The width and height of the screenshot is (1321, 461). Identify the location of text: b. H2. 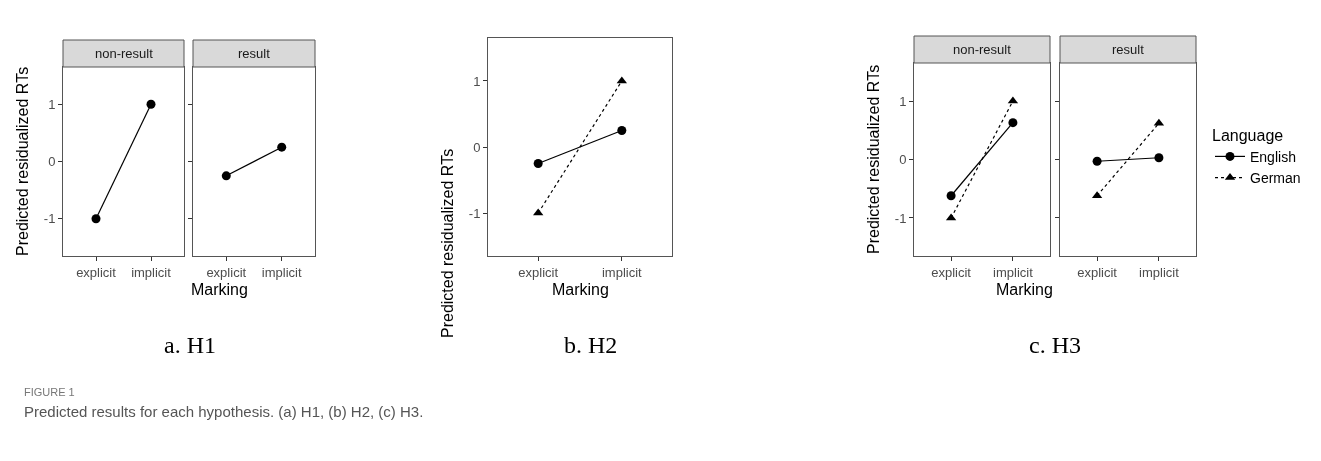
(591, 345).